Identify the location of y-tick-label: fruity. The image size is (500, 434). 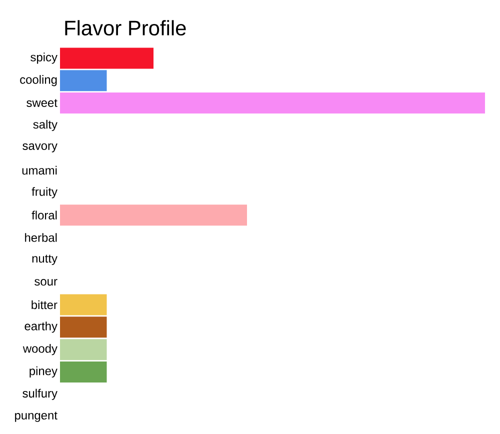
(45, 192).